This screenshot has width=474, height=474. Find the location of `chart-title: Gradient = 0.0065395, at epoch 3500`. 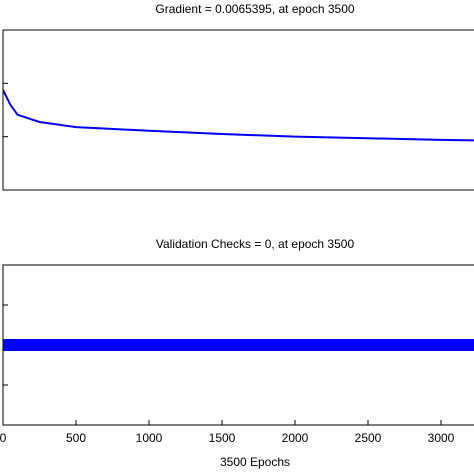

chart-title: Gradient = 0.0065395, at epoch 3500 is located at coordinates (254, 9).